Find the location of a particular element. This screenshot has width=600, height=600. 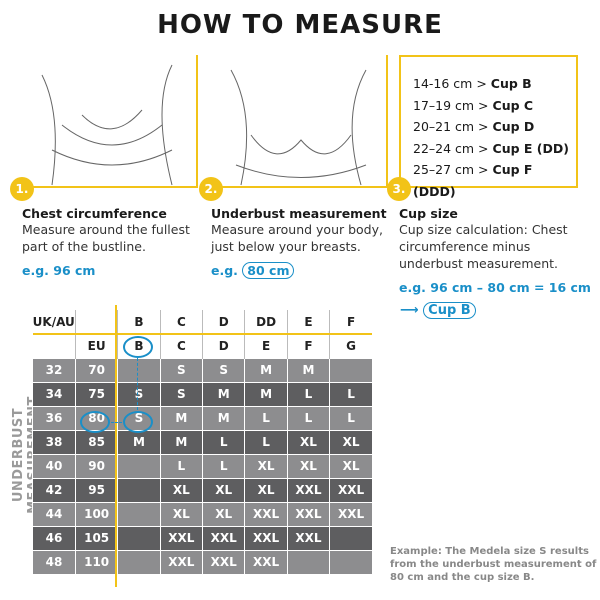

result-arrow: ⟶ Cup B is located at coordinates (438, 310).